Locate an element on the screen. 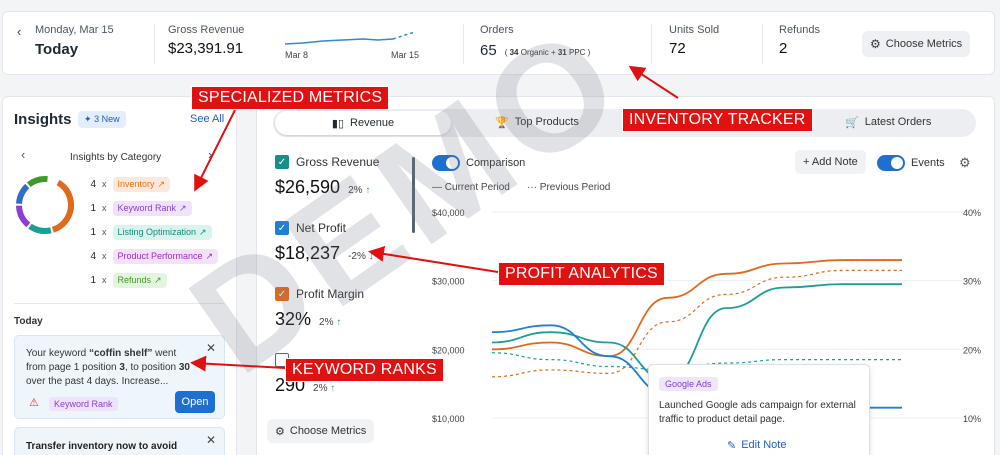 Image resolution: width=1000 pixels, height=455 pixels. bar-chart-icon: ▮▯ is located at coordinates (338, 123).